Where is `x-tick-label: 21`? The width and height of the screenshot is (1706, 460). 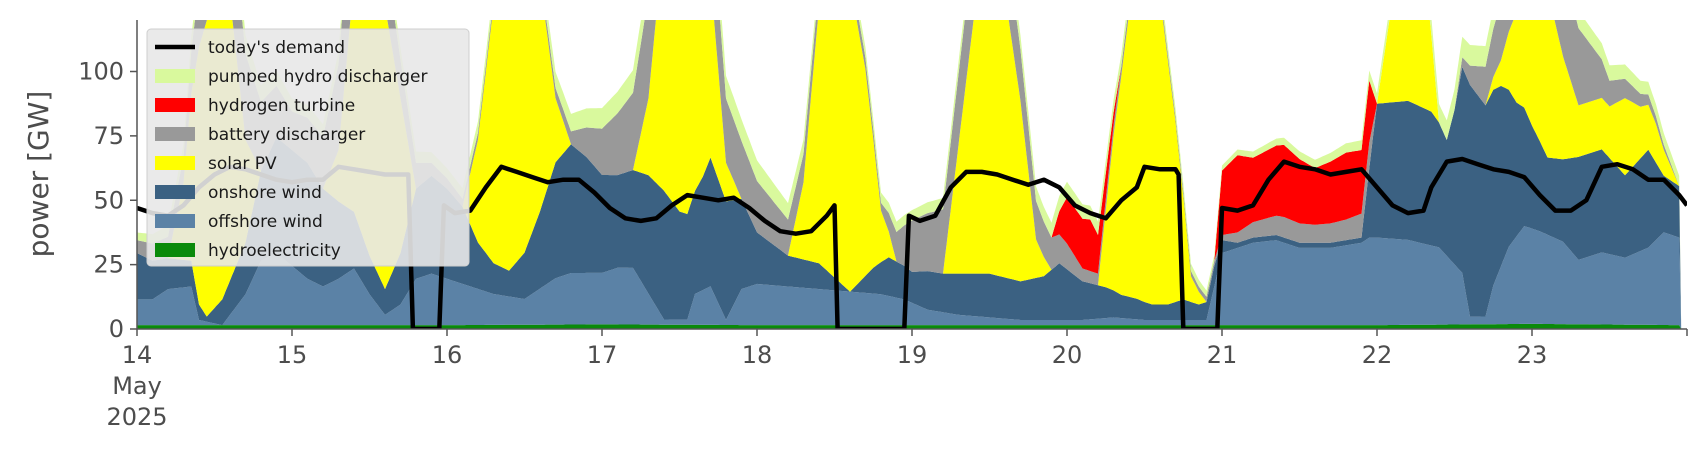 x-tick-label: 21 is located at coordinates (1222, 355).